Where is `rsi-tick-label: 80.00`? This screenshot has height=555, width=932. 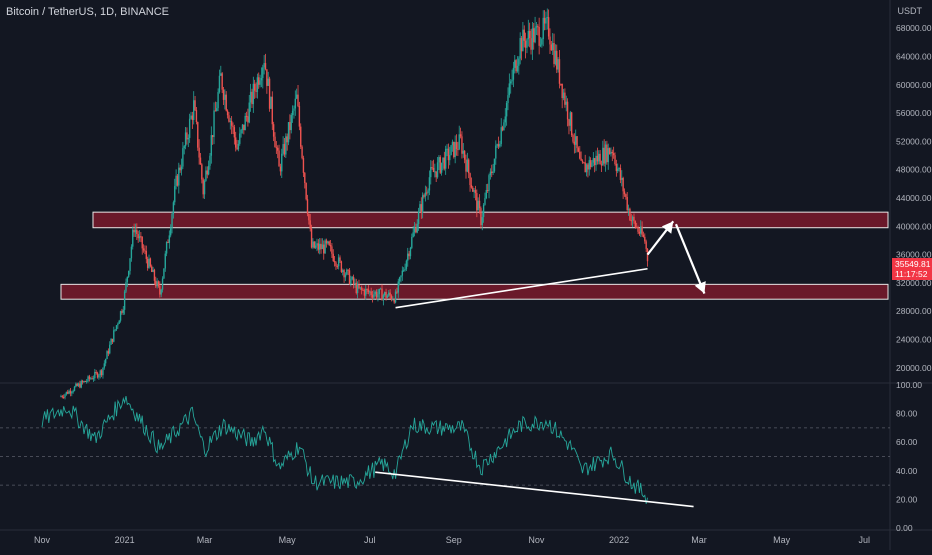
rsi-tick-label: 80.00 is located at coordinates (907, 414).